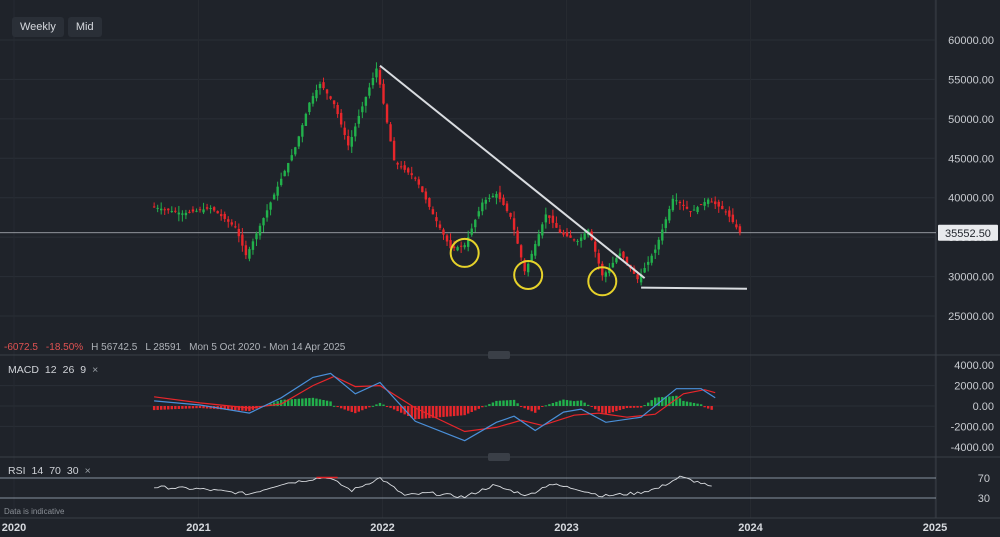 The image size is (1000, 537). I want to click on rsi-name: RSI, so click(17, 471).